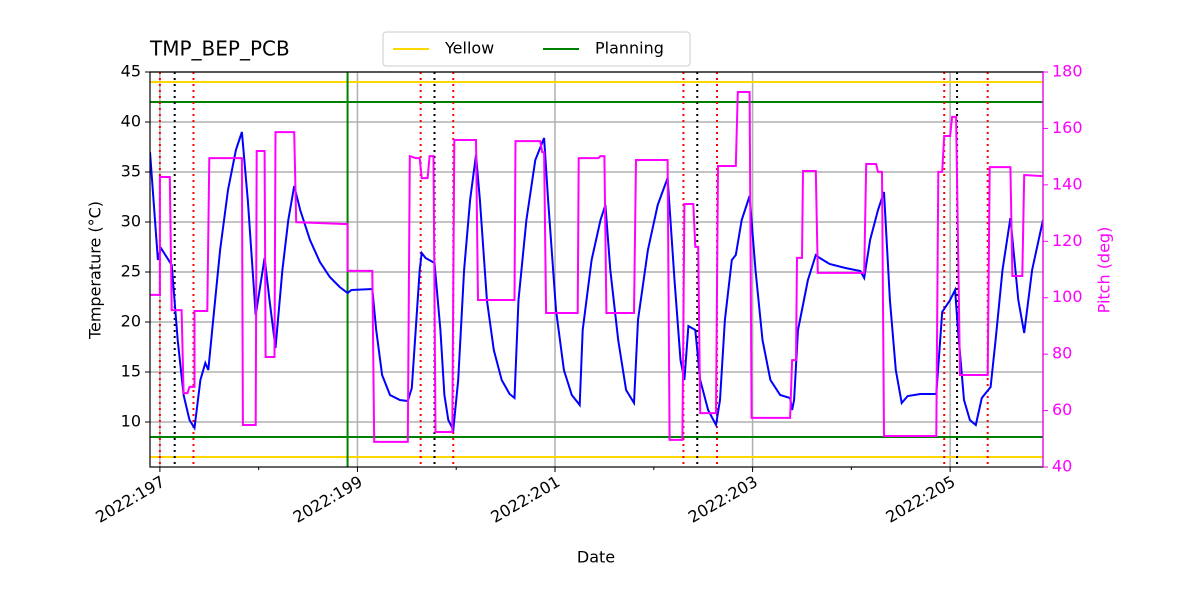  Describe the element at coordinates (131, 321) in the screenshot. I see `y-tick-label: 20` at that location.